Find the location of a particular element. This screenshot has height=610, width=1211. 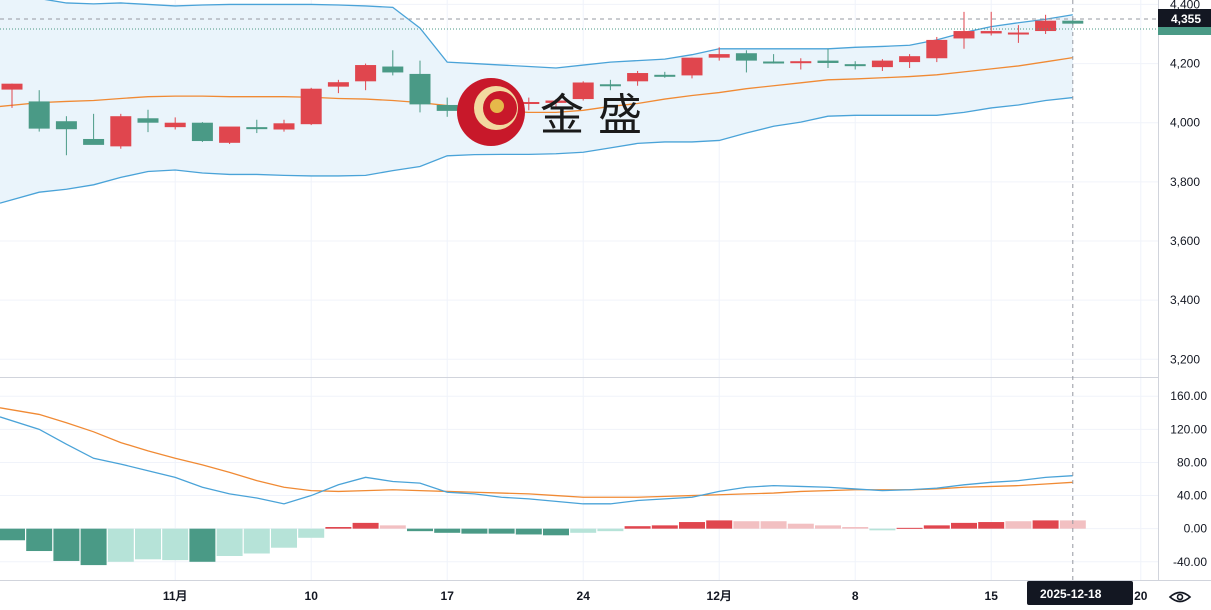

time-tick-label: 20 is located at coordinates (1141, 596).